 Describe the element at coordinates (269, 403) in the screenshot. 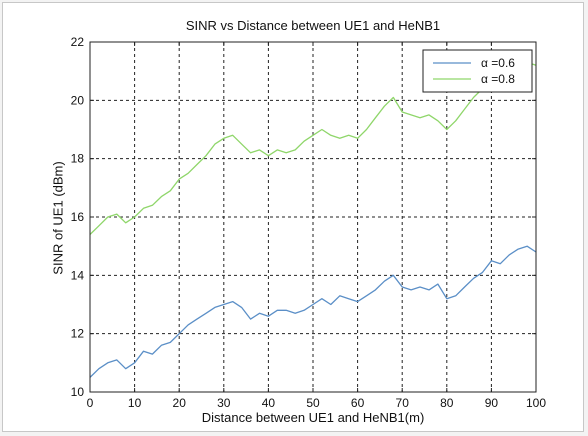

I see `x-tick-label: 40` at that location.